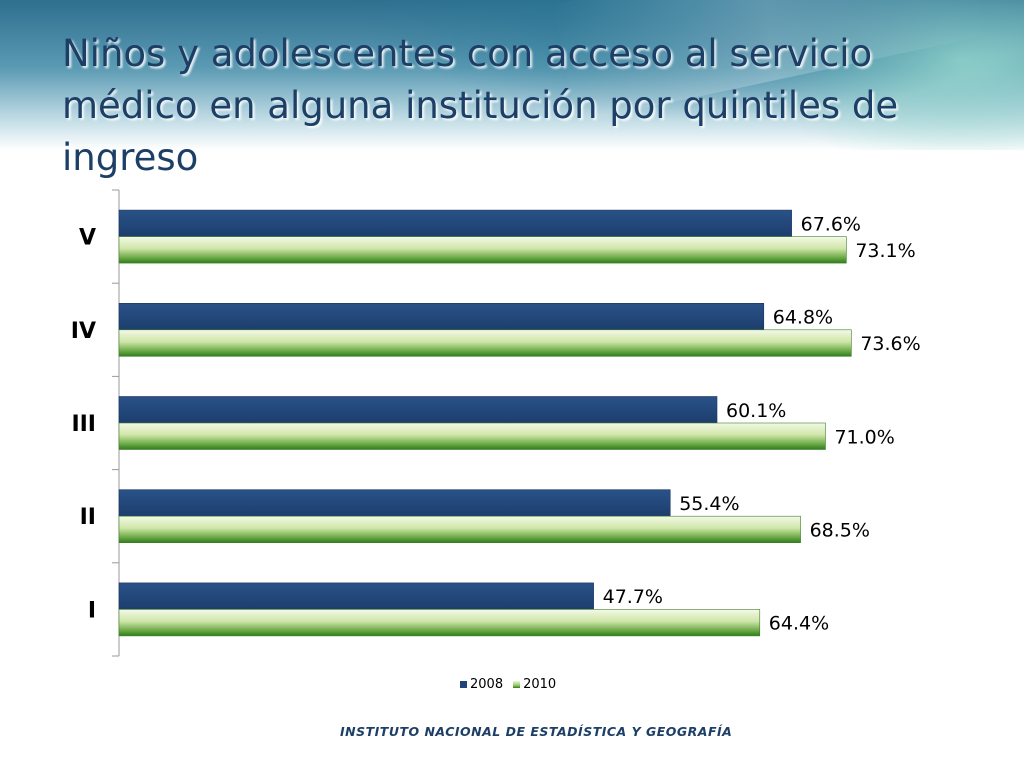 The width and height of the screenshot is (1024, 768). I want to click on category-label: V, so click(87, 238).